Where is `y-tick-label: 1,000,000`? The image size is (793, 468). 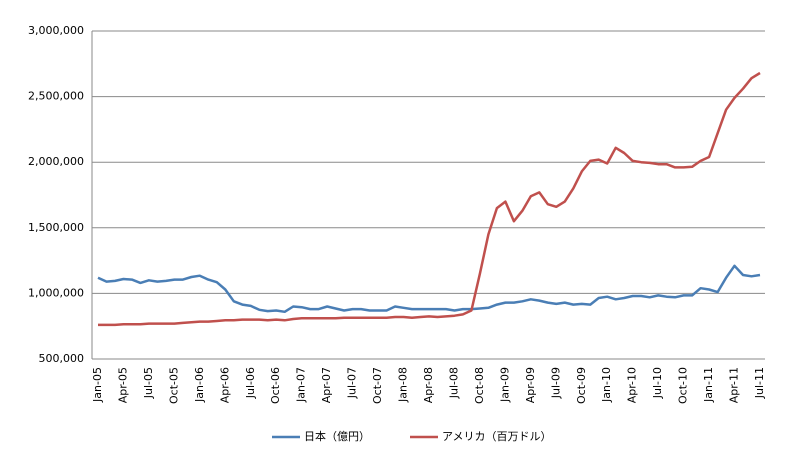
y-tick-label: 1,000,000 is located at coordinates (56, 292).